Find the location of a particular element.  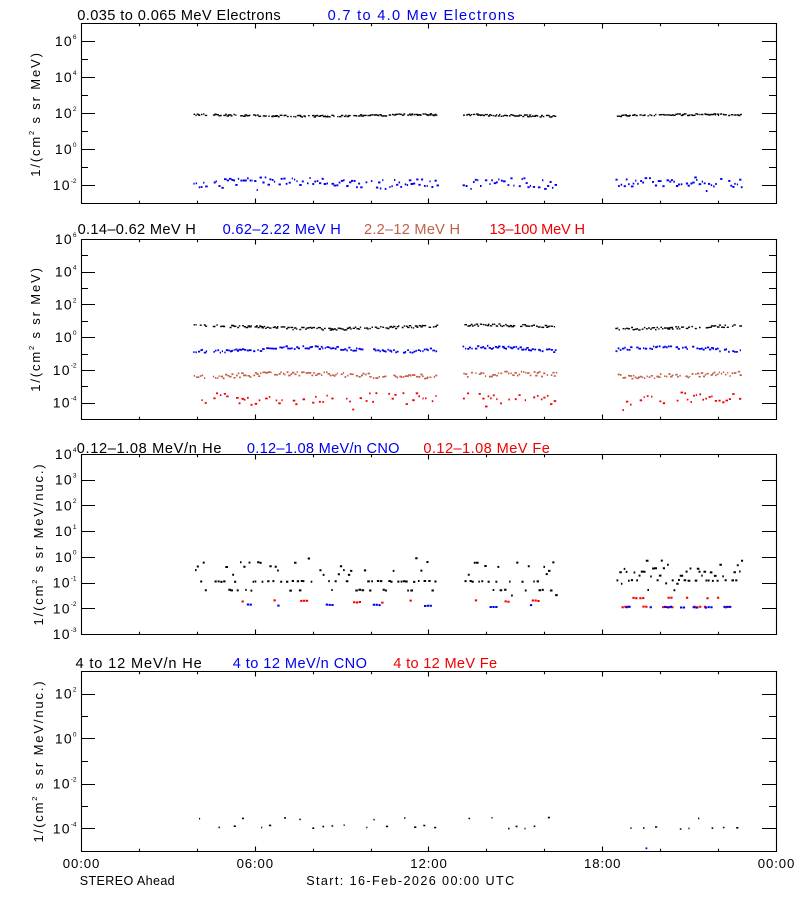

svg-text: 0.14–0.62 MeV H is located at coordinates (137, 230).